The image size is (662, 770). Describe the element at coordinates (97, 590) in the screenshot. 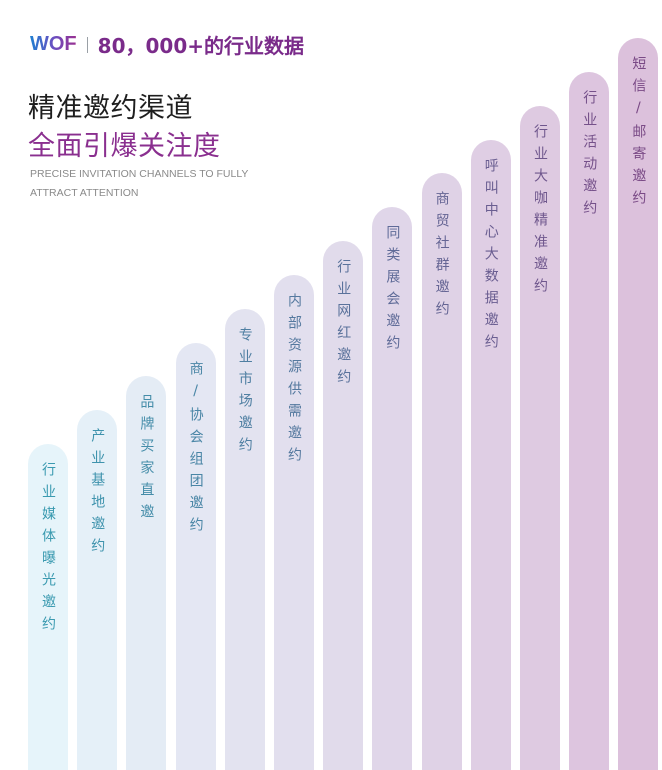

I see `channel-bar: 产业基地邀约` at that location.